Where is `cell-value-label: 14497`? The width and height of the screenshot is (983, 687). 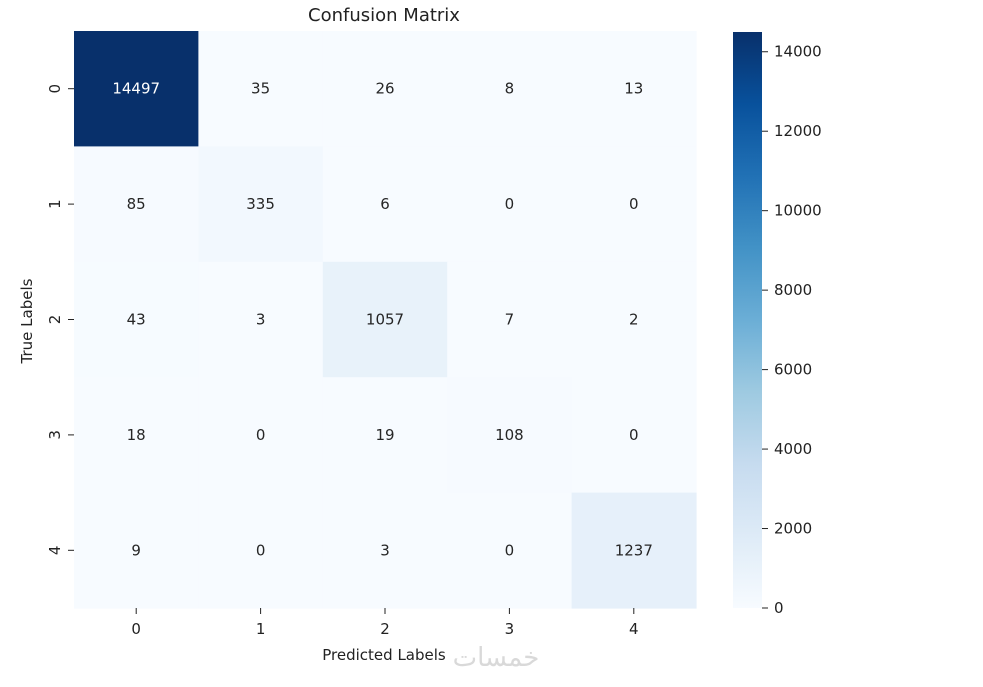 cell-value-label: 14497 is located at coordinates (136, 89).